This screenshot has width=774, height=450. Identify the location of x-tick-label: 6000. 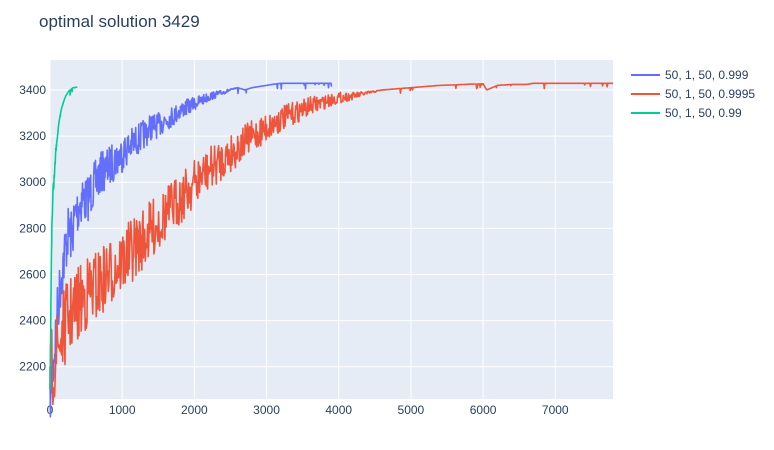
(483, 410).